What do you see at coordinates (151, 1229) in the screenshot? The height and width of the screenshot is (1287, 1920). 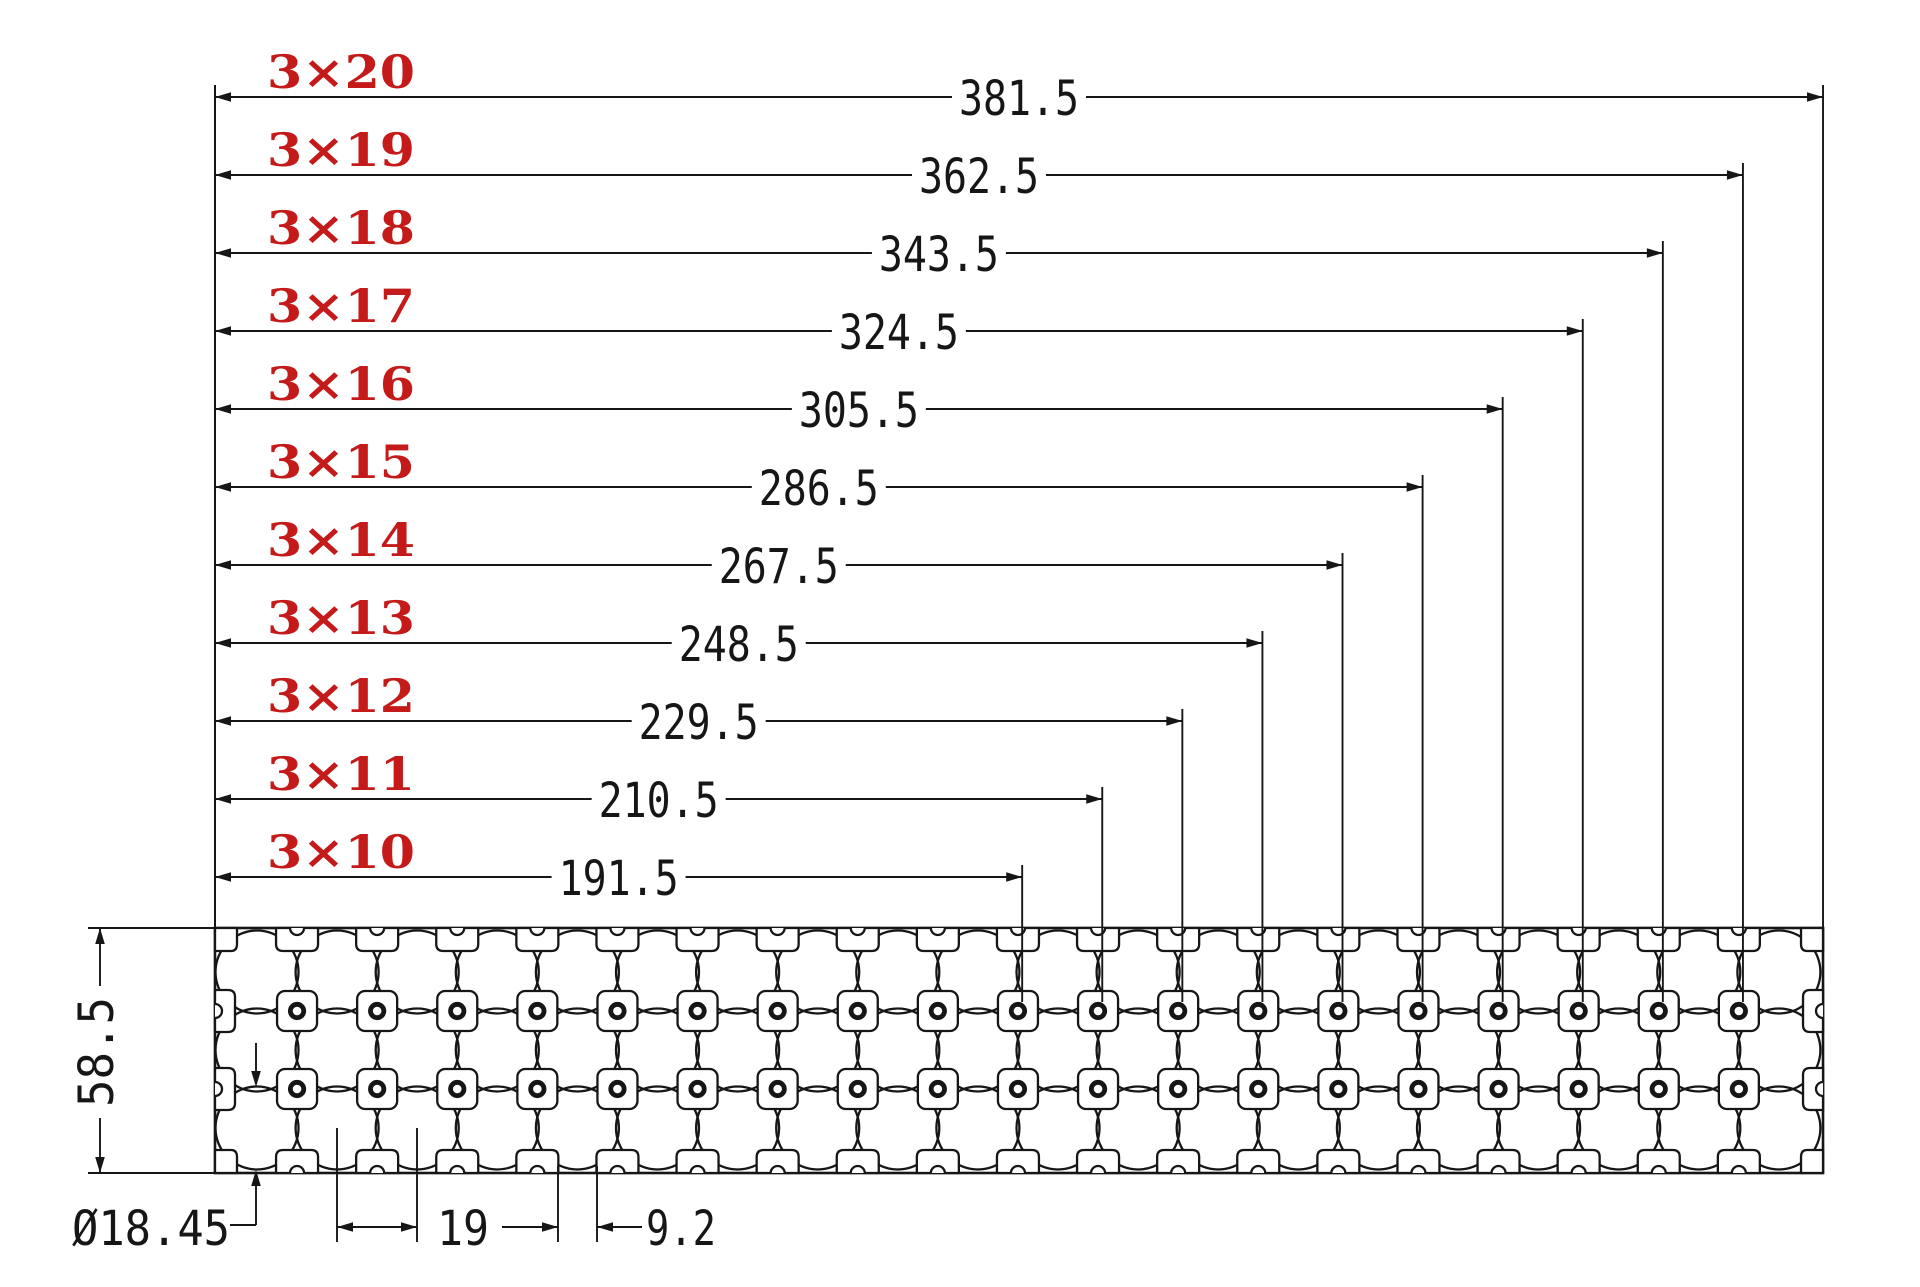 I see `hole-dim-label: Ø18.45` at bounding box center [151, 1229].